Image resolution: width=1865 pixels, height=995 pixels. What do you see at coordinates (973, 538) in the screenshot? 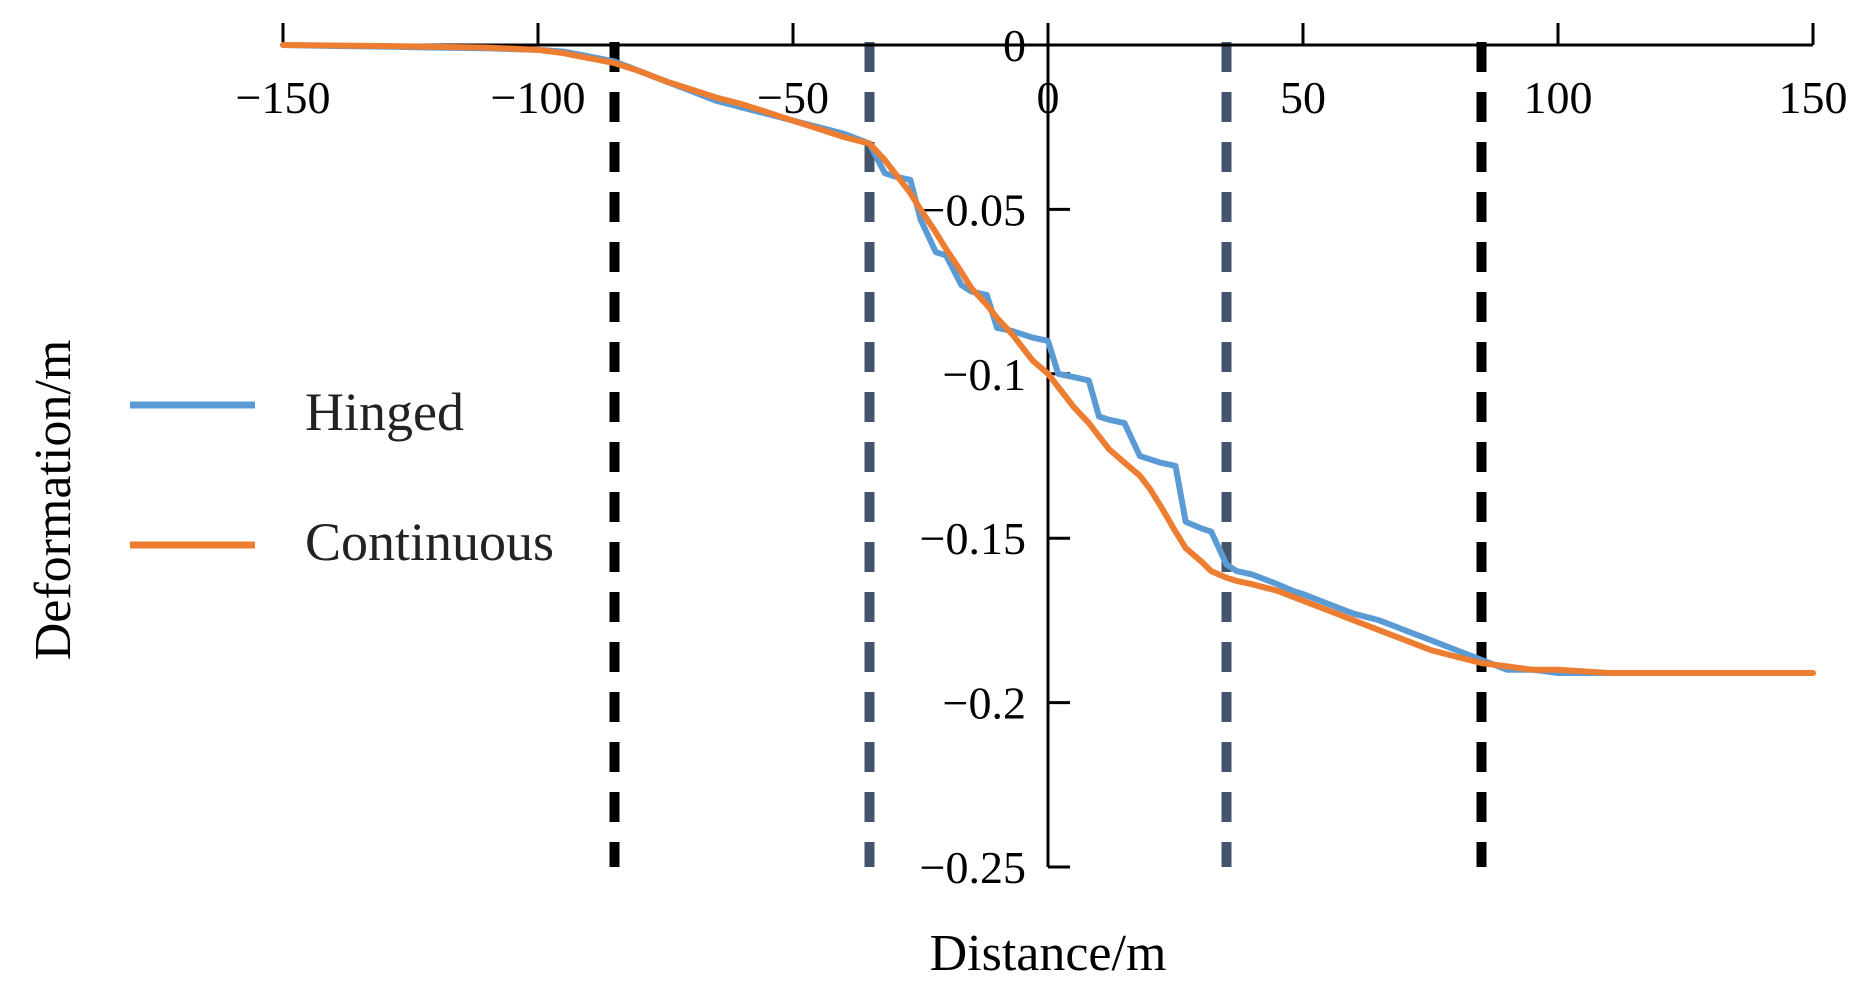
I see `y-tick-label: −0.15` at bounding box center [973, 538].